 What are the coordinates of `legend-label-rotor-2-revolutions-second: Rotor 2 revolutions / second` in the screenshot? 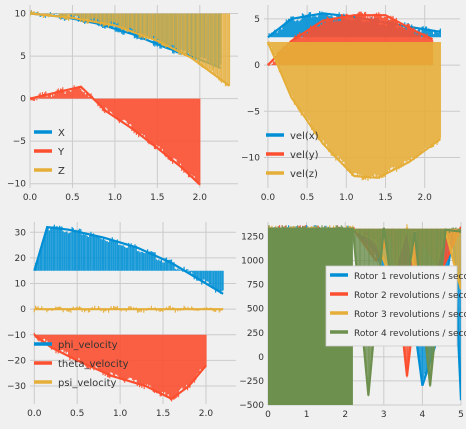 It's located at (410, 296).